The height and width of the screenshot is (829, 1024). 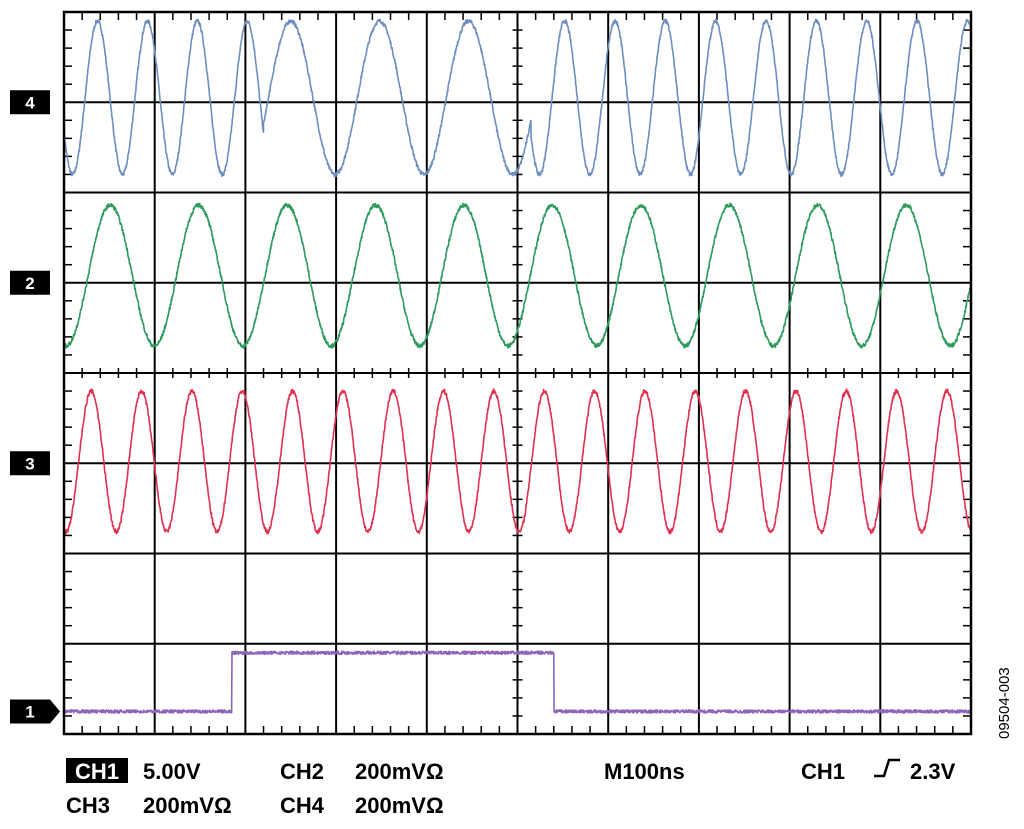 I want to click on marker-label: 4, so click(x=30, y=102).